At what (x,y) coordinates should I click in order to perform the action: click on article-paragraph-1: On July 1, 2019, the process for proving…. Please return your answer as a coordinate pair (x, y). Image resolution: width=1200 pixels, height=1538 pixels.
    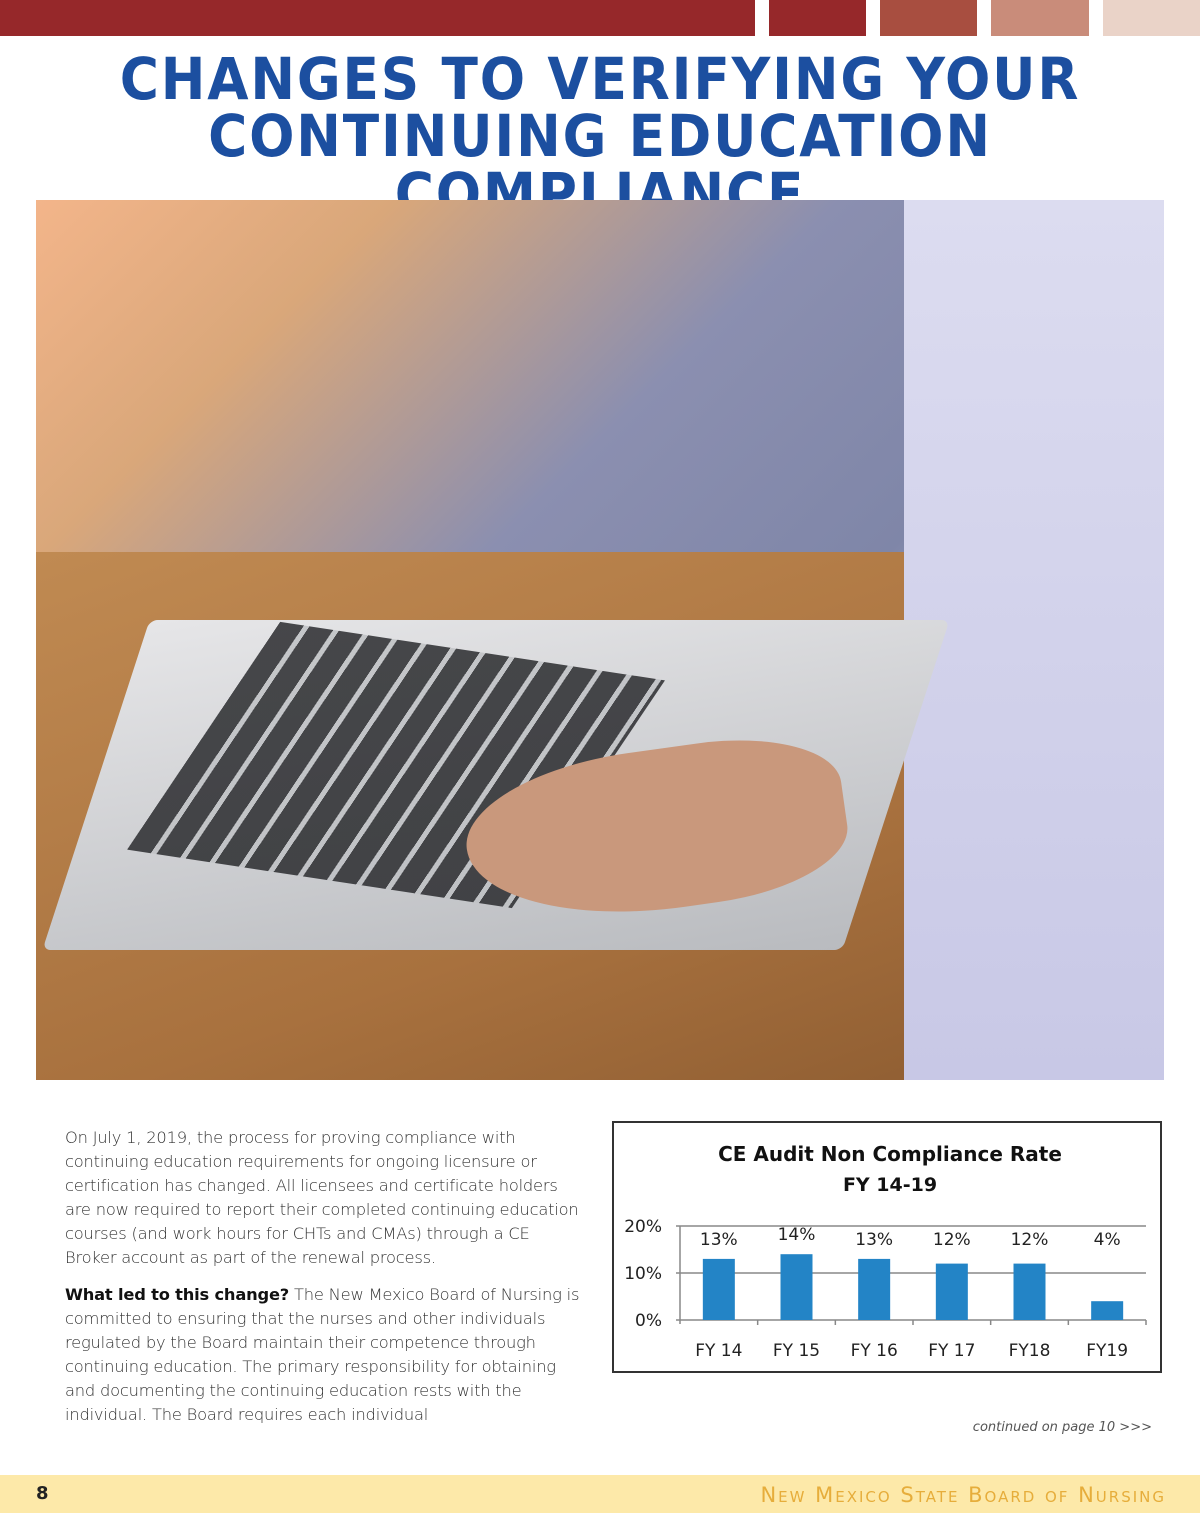
    Looking at the image, I should click on (322, 1197).